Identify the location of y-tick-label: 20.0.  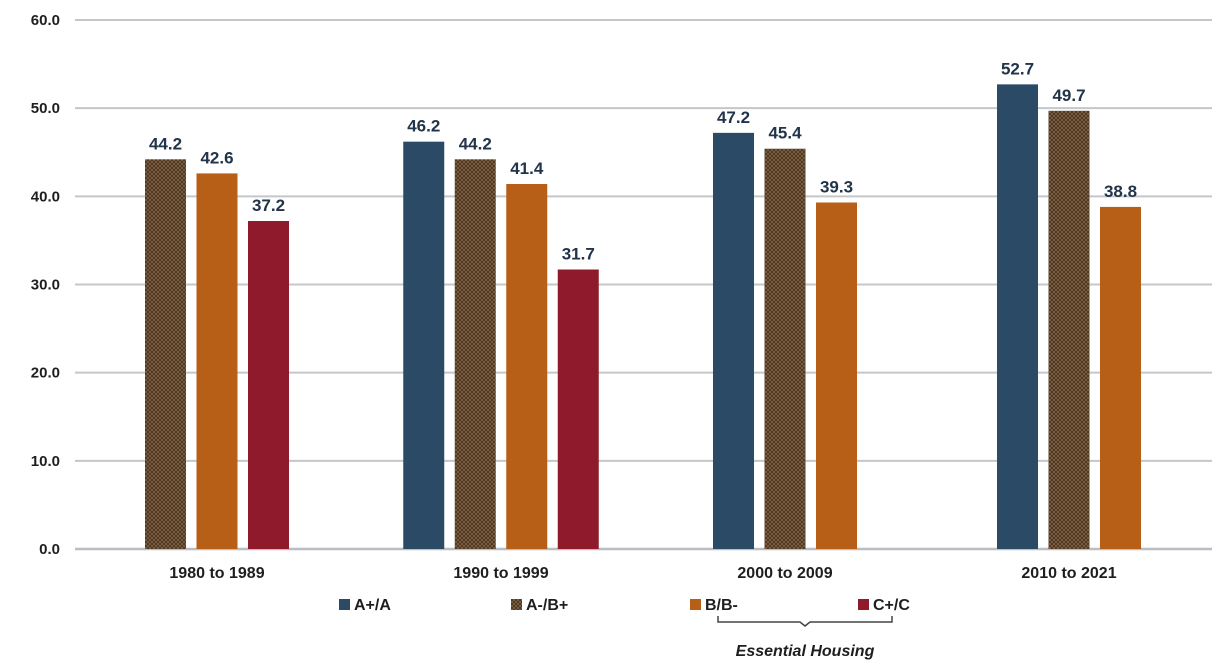
(45, 373).